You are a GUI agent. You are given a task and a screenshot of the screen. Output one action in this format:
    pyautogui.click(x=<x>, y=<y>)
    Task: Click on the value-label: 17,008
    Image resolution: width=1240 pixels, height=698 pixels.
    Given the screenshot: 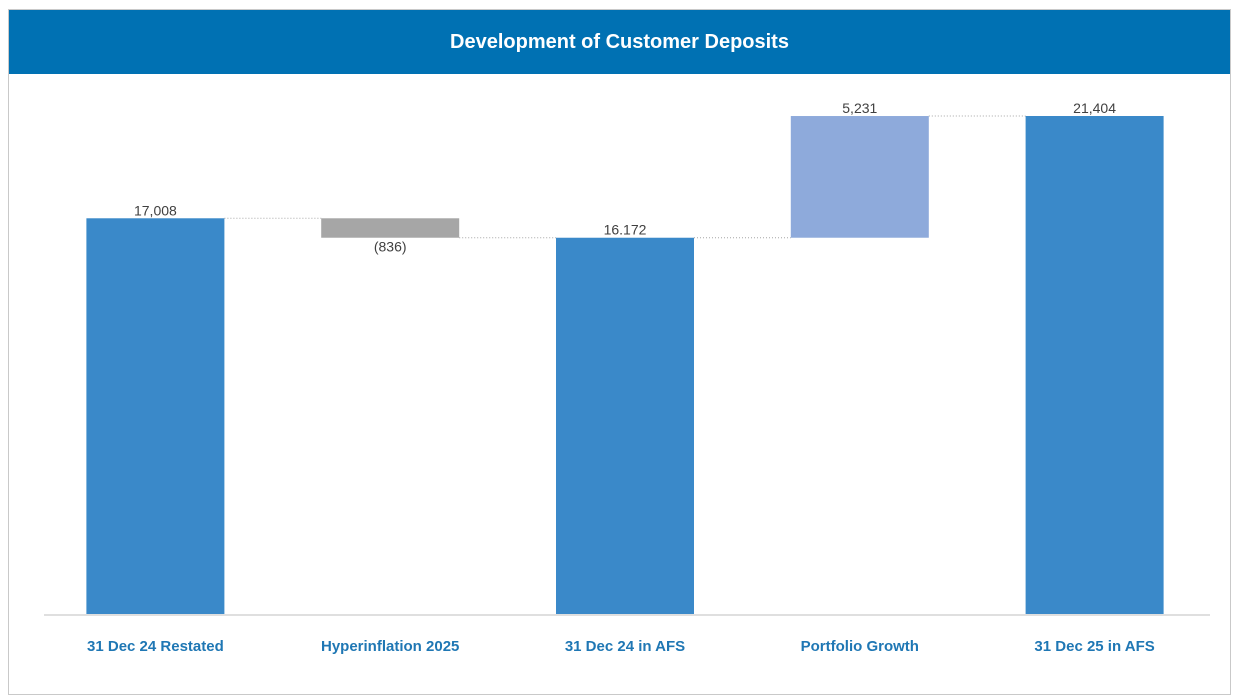 What is the action you would take?
    pyautogui.click(x=155, y=210)
    